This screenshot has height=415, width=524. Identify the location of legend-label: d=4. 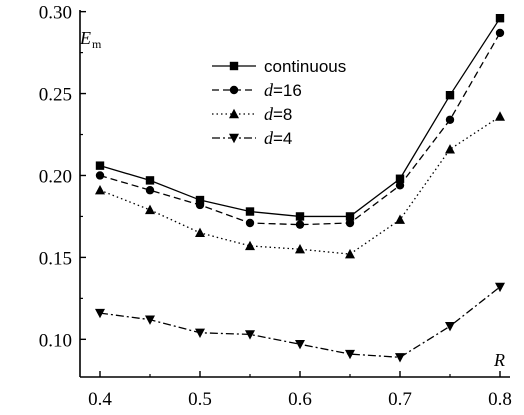
(278, 138).